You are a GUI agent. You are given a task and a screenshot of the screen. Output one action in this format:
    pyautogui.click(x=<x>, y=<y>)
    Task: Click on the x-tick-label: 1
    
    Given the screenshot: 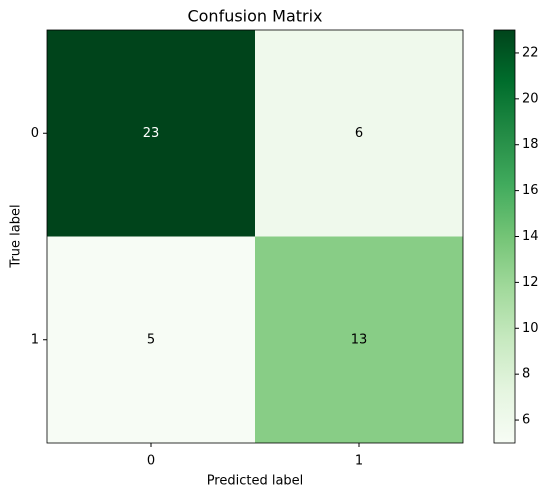 What is the action you would take?
    pyautogui.click(x=359, y=461)
    